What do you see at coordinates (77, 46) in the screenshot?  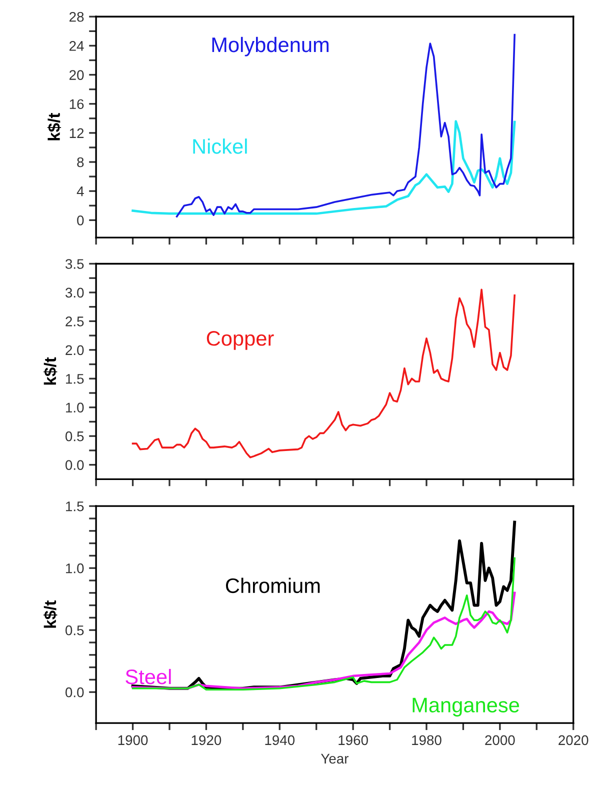 I see `y-tick-label: 24` at bounding box center [77, 46].